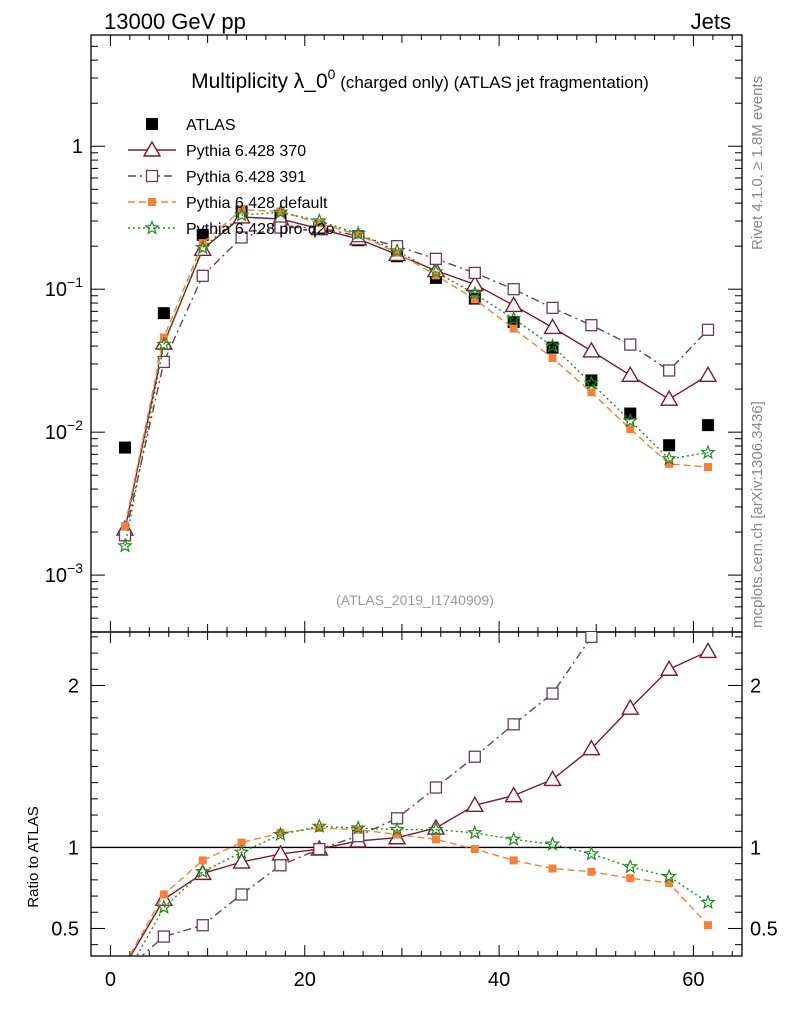 This screenshot has height=1024, width=786. I want to click on legend-item: ATLAS, so click(191, 125).